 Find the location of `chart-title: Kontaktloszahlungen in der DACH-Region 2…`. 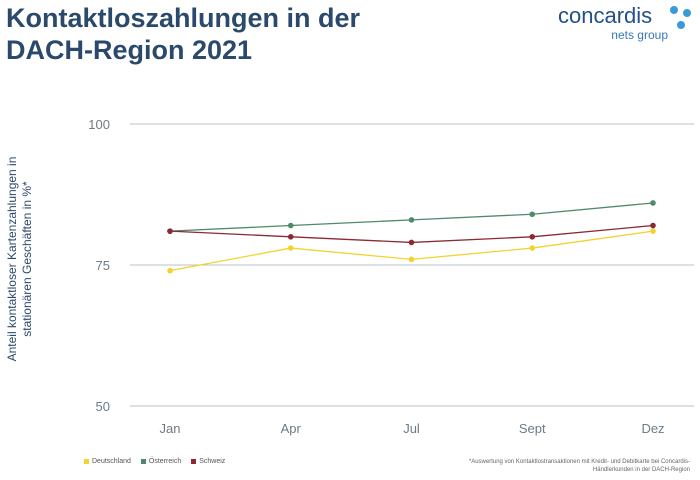

chart-title: Kontaktloszahlungen in der DACH-Region 2… is located at coordinates (183, 34).